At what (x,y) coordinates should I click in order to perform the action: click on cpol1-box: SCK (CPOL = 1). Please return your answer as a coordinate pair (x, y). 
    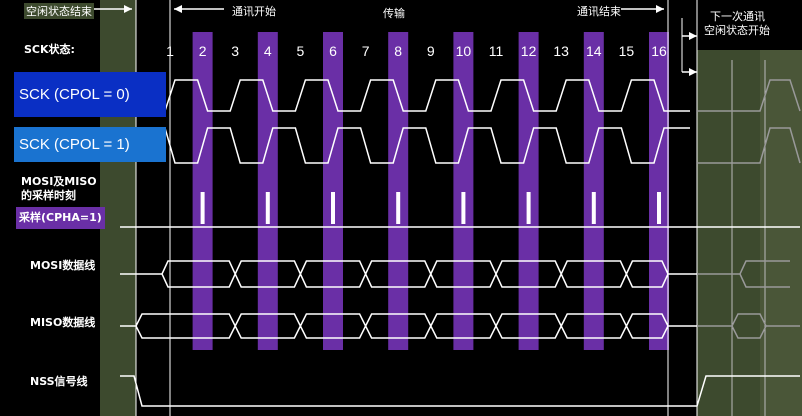
    Looking at the image, I should click on (90, 144).